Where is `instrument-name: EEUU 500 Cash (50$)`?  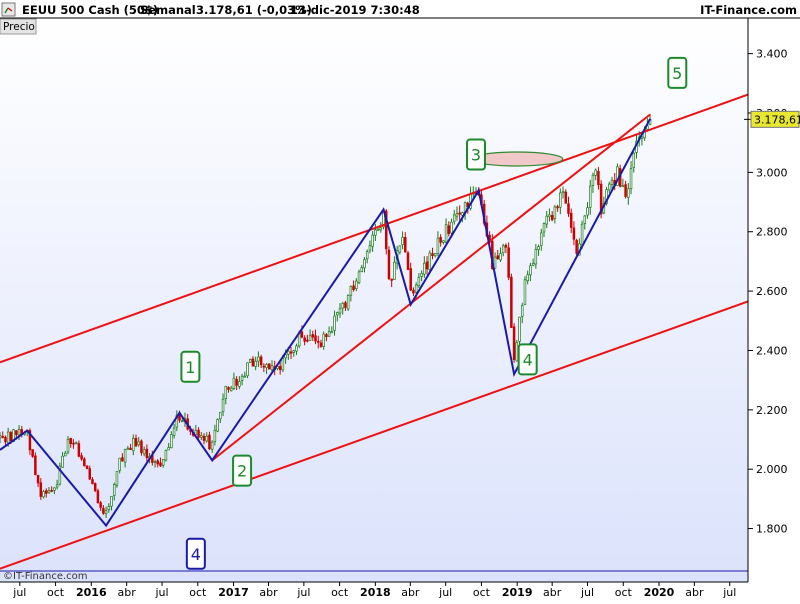
instrument-name: EEUU 500 Cash (50$) is located at coordinates (90, 10).